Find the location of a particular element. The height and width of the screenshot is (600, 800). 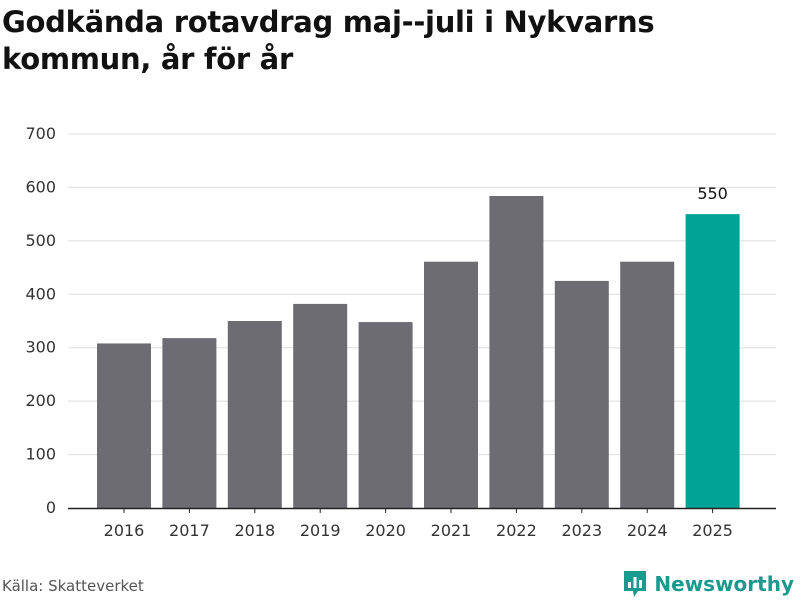

bar-2022 is located at coordinates (516, 351).